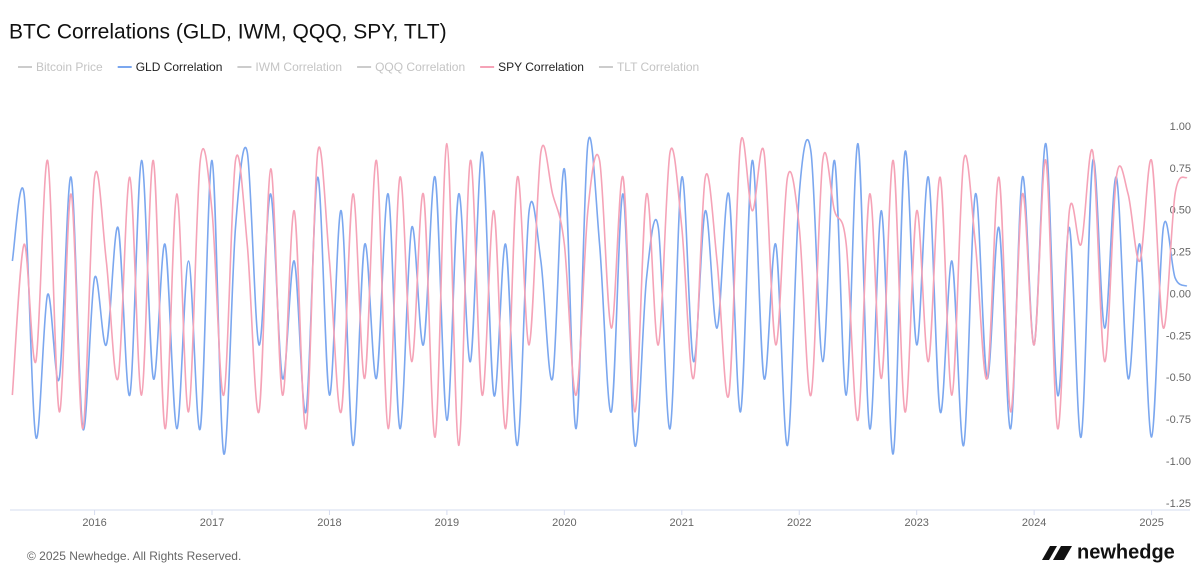 This screenshot has width=1200, height=578. What do you see at coordinates (916, 523) in the screenshot?
I see `x-tick-label: 2023` at bounding box center [916, 523].